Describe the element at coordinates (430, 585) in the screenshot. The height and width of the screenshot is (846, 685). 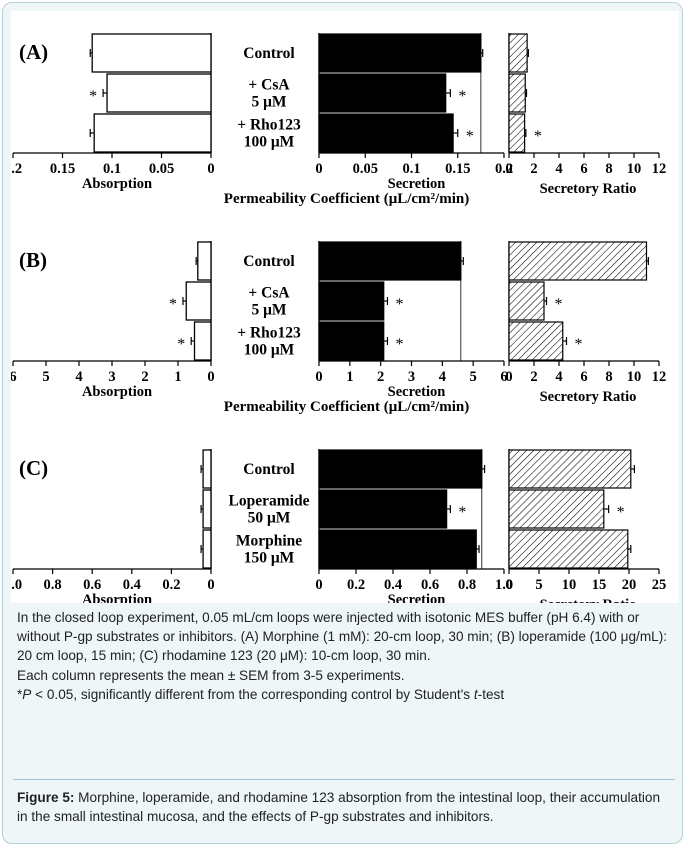
I see `secretion-tick-label: 0.6` at that location.